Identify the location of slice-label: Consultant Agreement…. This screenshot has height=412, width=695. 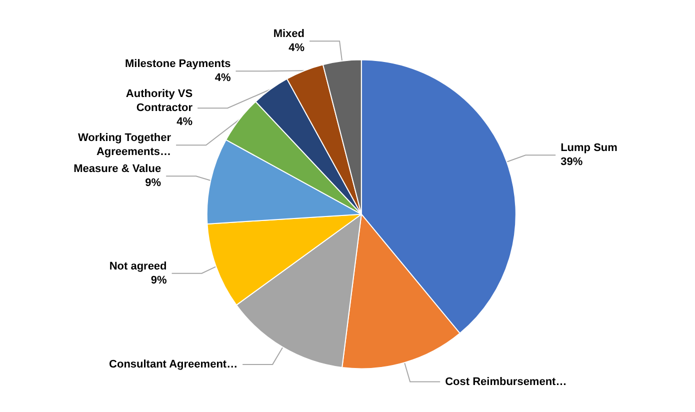
(173, 364).